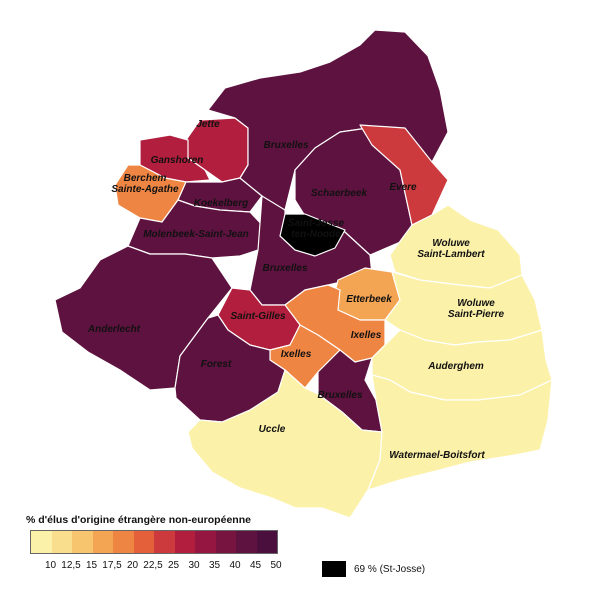  I want to click on label-woluwe-sl: Woluwe Saint-Lambert, so click(451, 249).